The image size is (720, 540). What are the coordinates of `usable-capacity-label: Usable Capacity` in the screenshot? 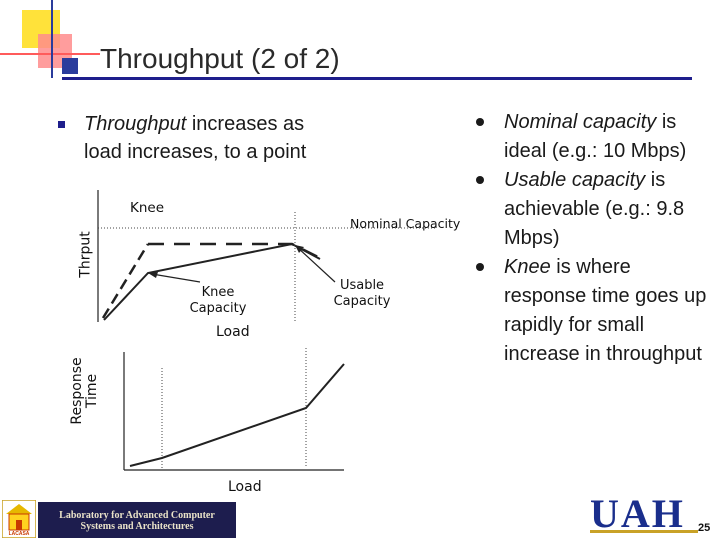 It's located at (362, 294).